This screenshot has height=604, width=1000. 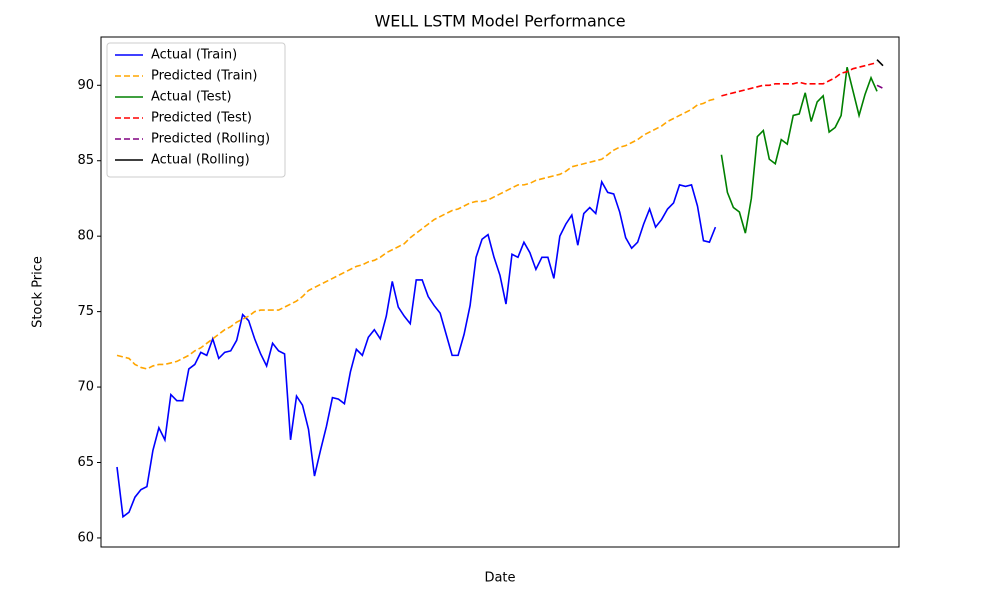 What do you see at coordinates (499, 578) in the screenshot?
I see `x-axis-label: Date` at bounding box center [499, 578].